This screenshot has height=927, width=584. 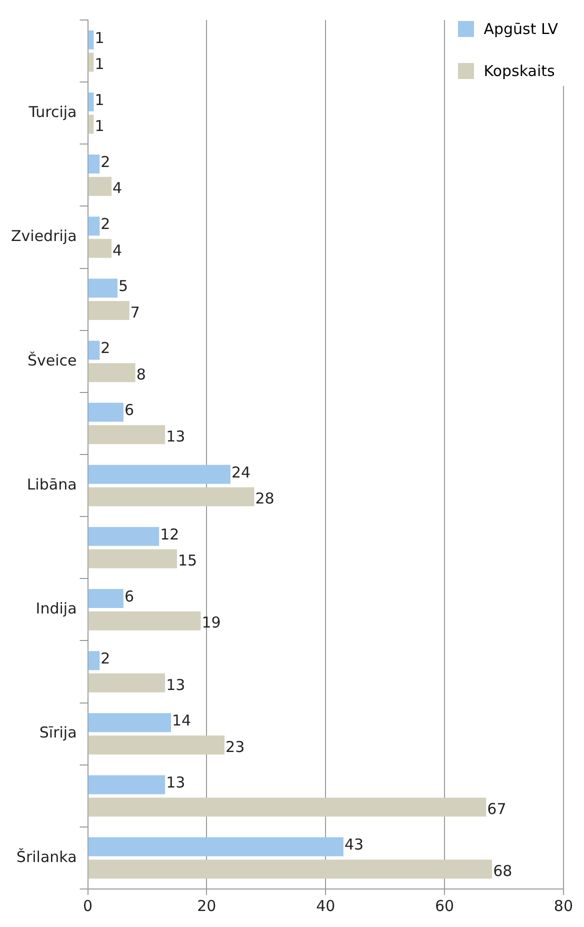 I want to click on y-tick-label: Šveice, so click(x=52, y=360).